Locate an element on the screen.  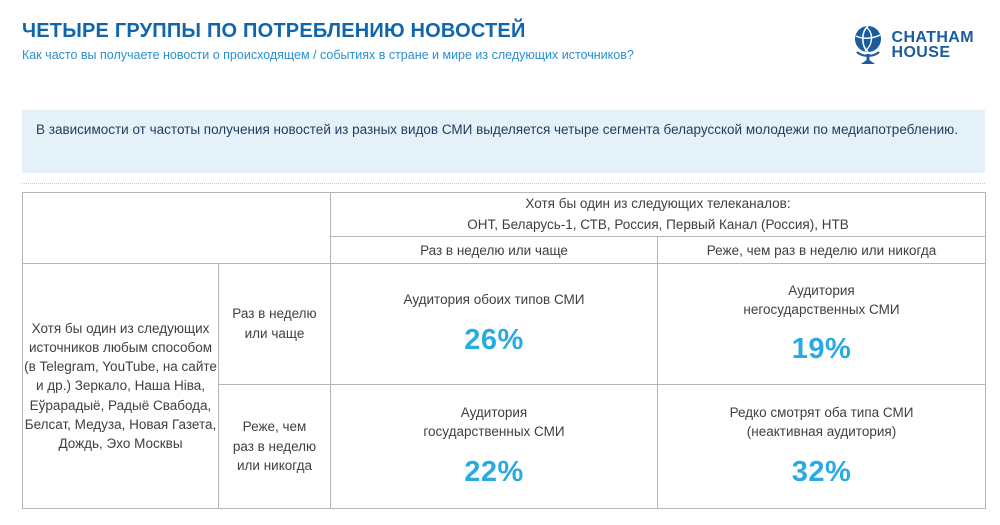
matrix-cell-both-media: Аудитория обоих типов СМИ 26% is located at coordinates (494, 324).